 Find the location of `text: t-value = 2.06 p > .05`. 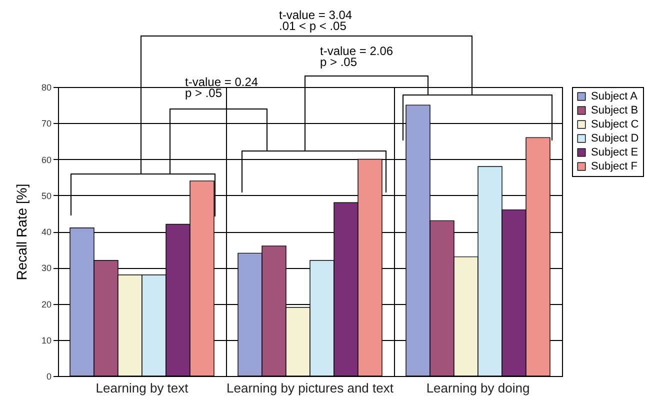

text: t-value = 2.06 p > .05 is located at coordinates (357, 56).